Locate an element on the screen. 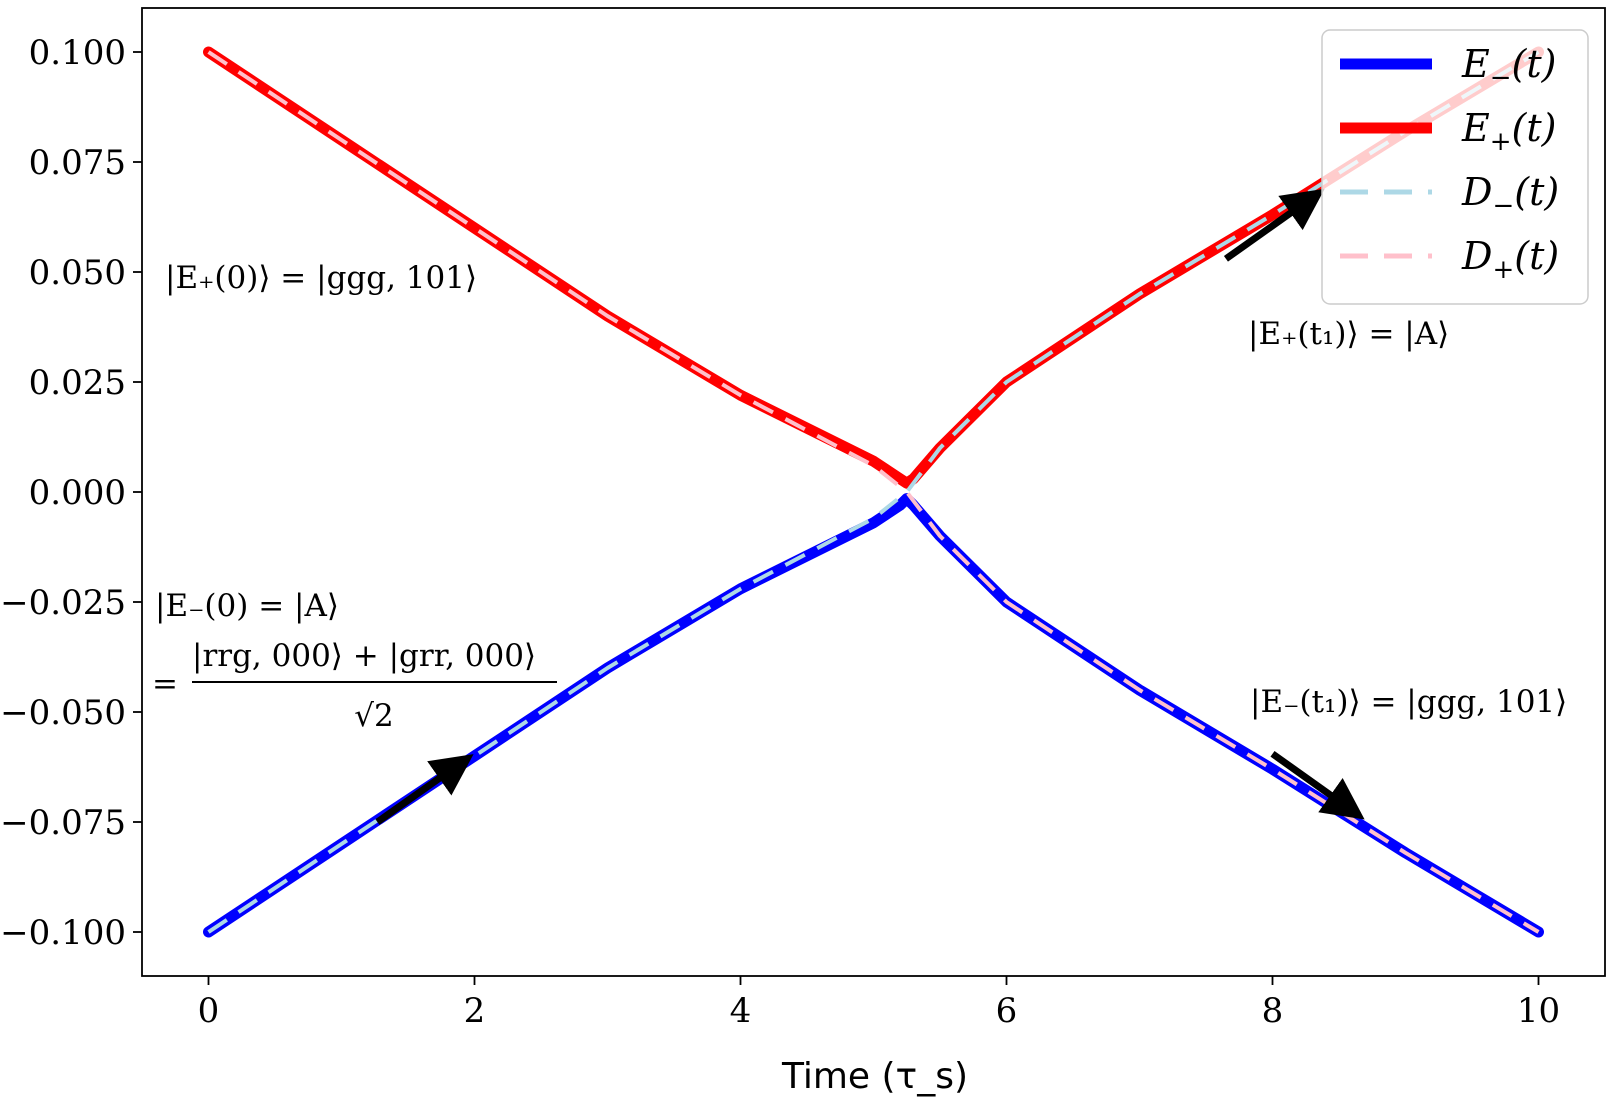 The image size is (1612, 1103). y-tick-label: −0.025 is located at coordinates (63, 603).